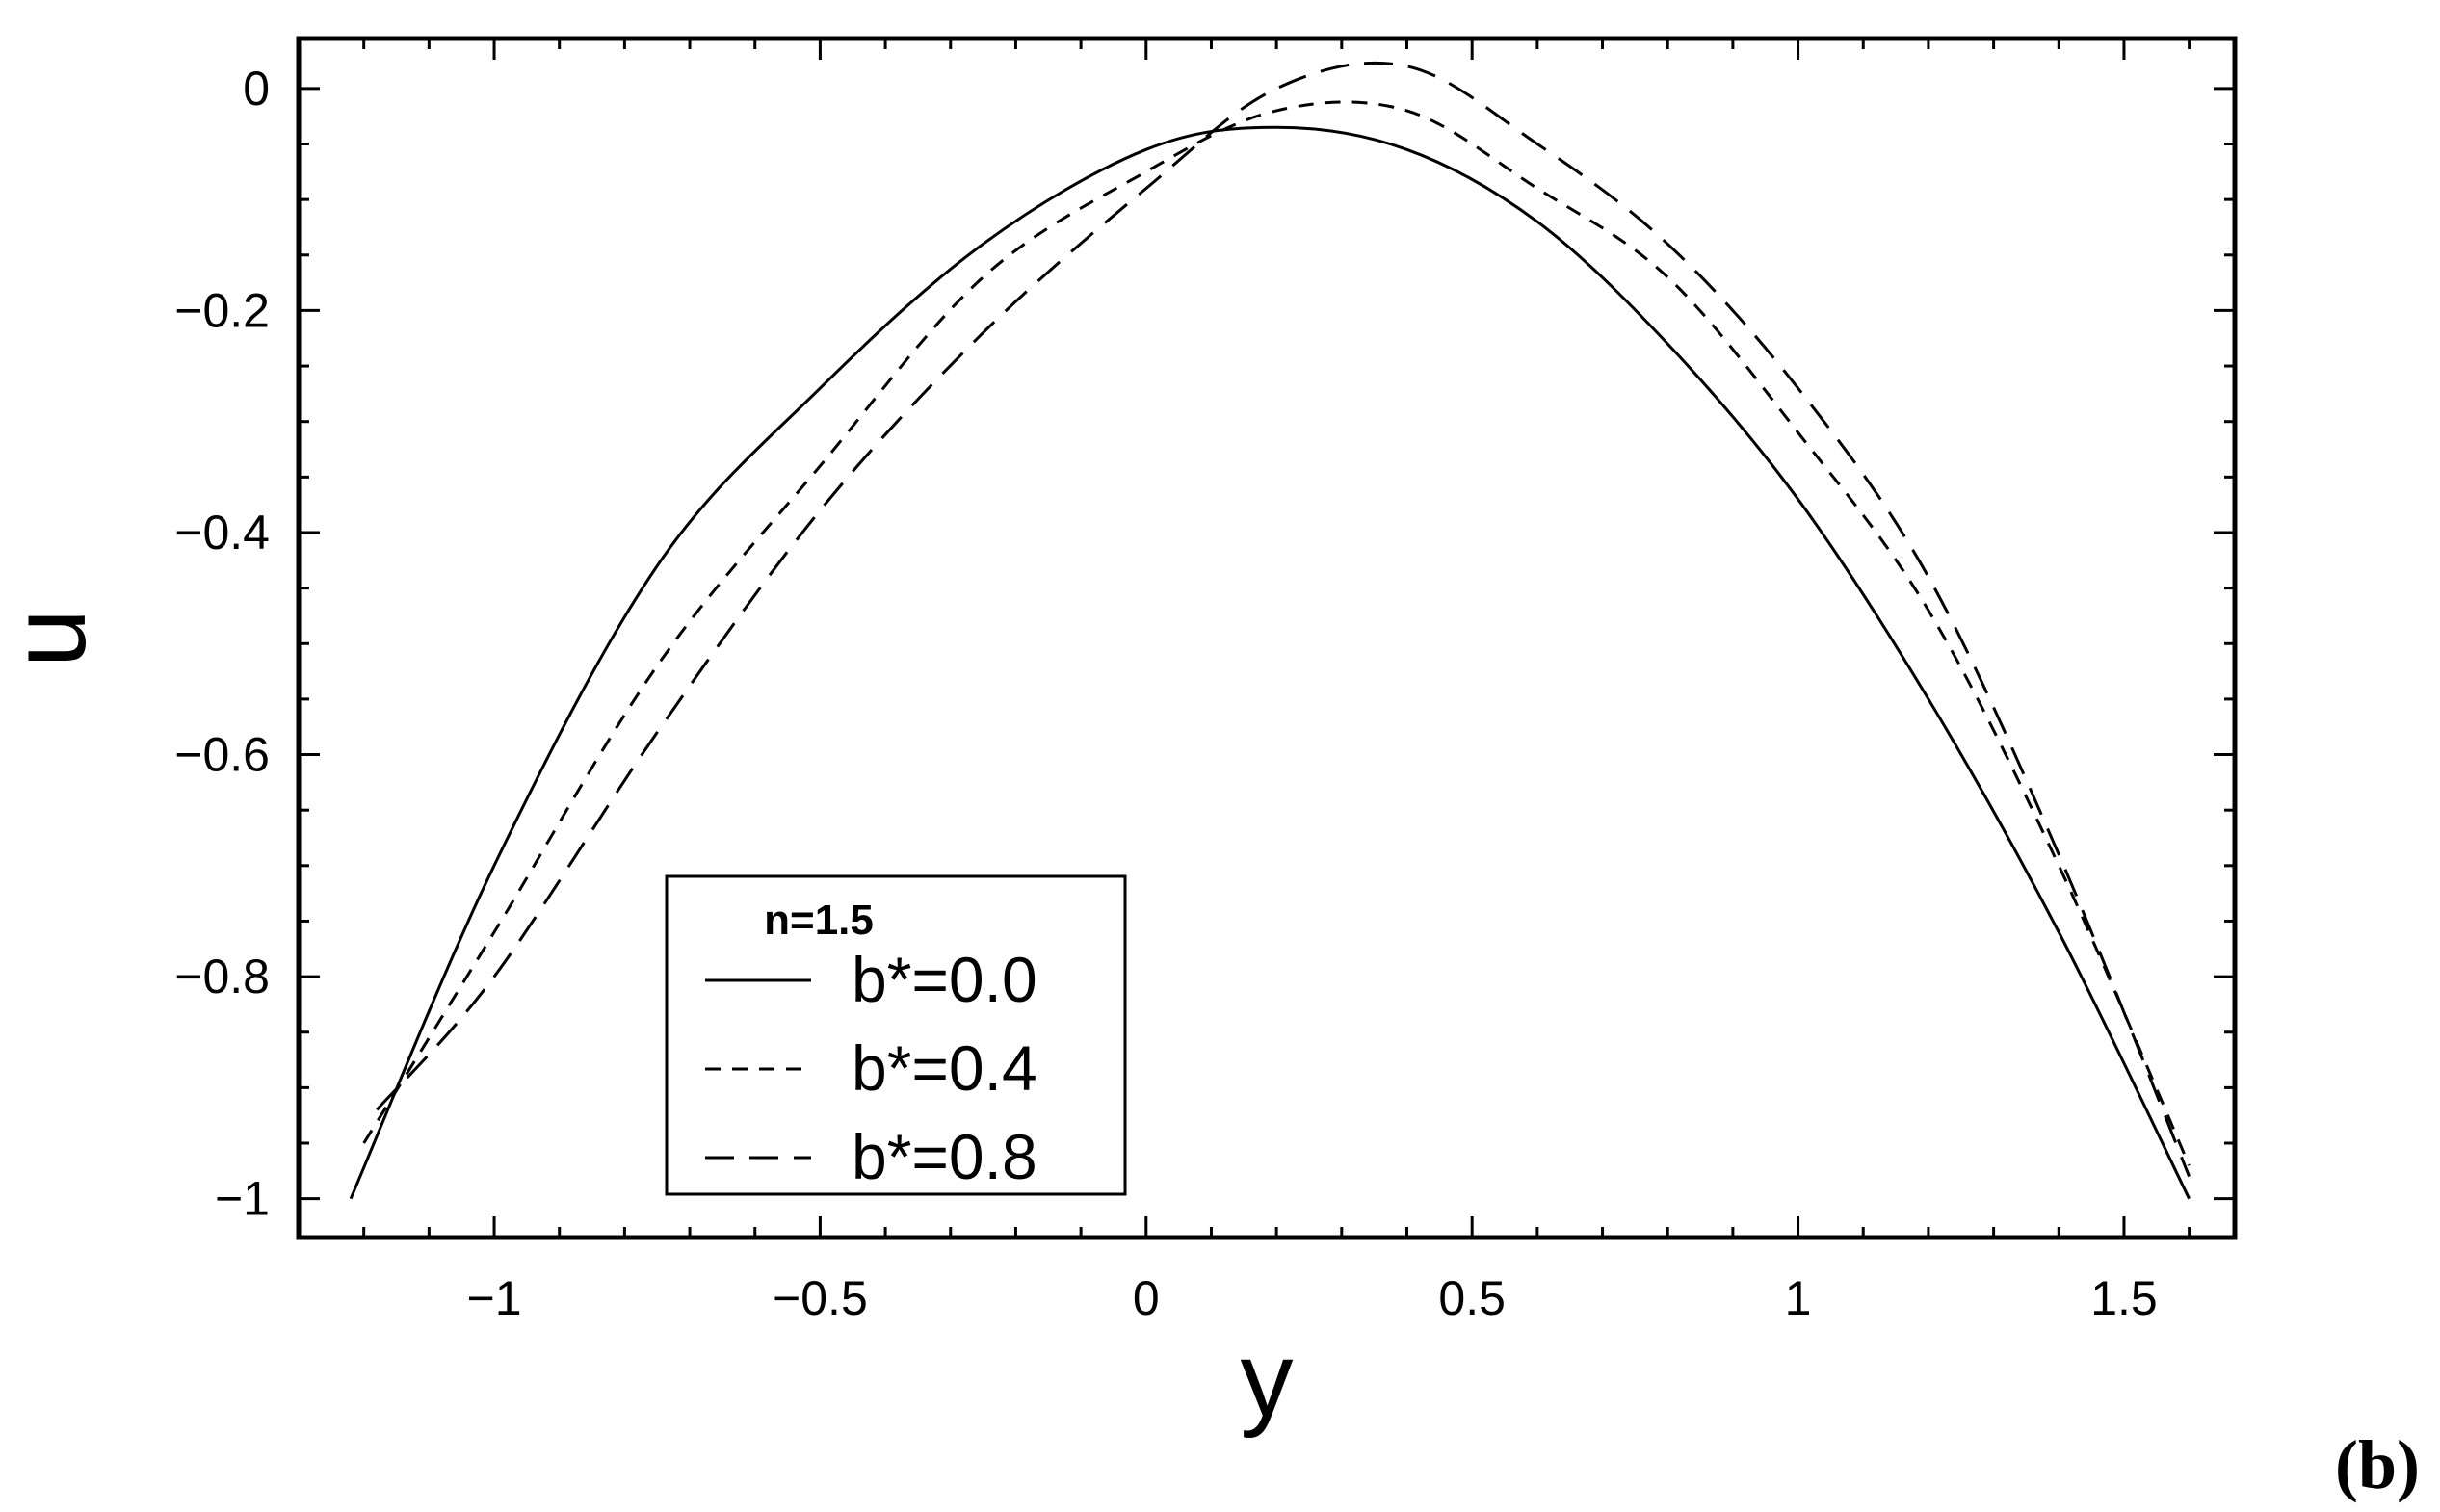  I want to click on y-tick-label: −0.6, so click(222, 755).